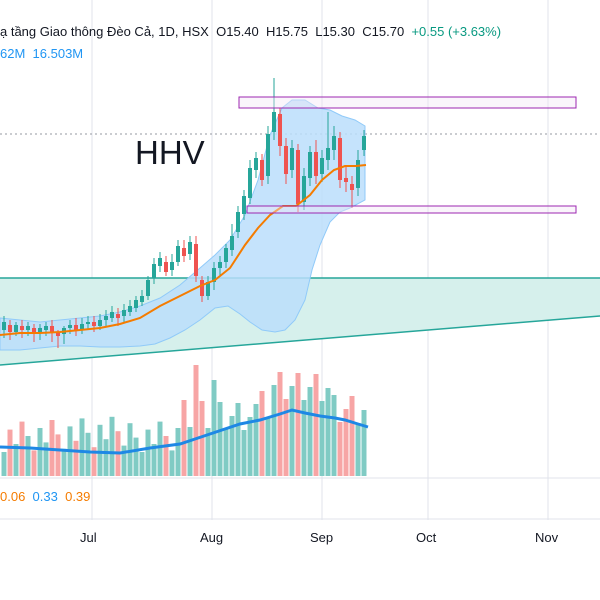 The height and width of the screenshot is (600, 600). Describe the element at coordinates (212, 537) in the screenshot. I see `x-tick-aug: Aug` at that location.